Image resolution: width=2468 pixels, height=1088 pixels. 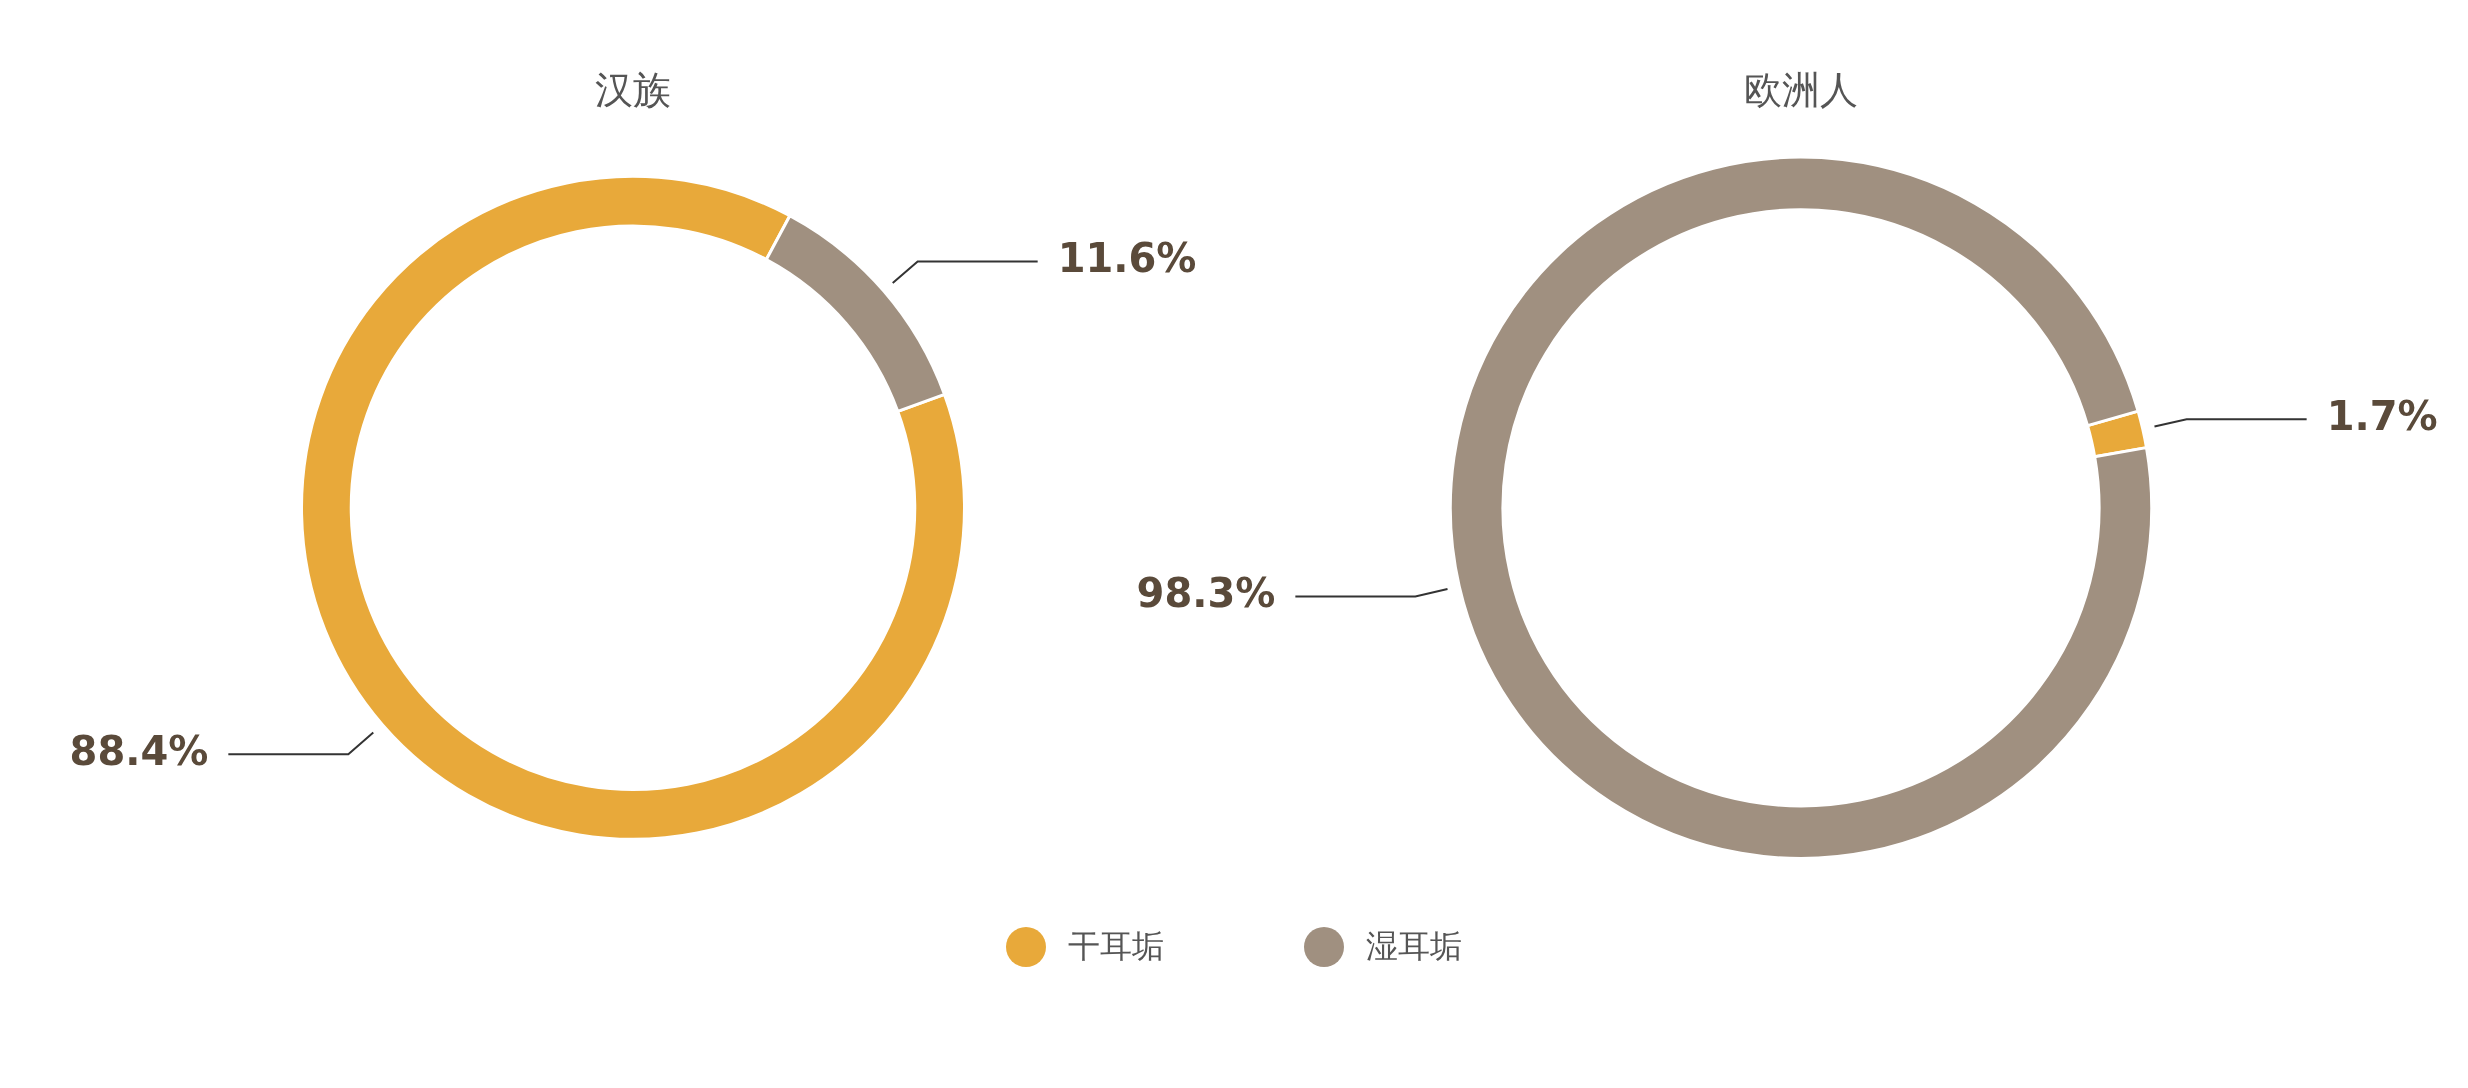 I want to click on legend-label: 干耳垢, so click(x=1116, y=946).